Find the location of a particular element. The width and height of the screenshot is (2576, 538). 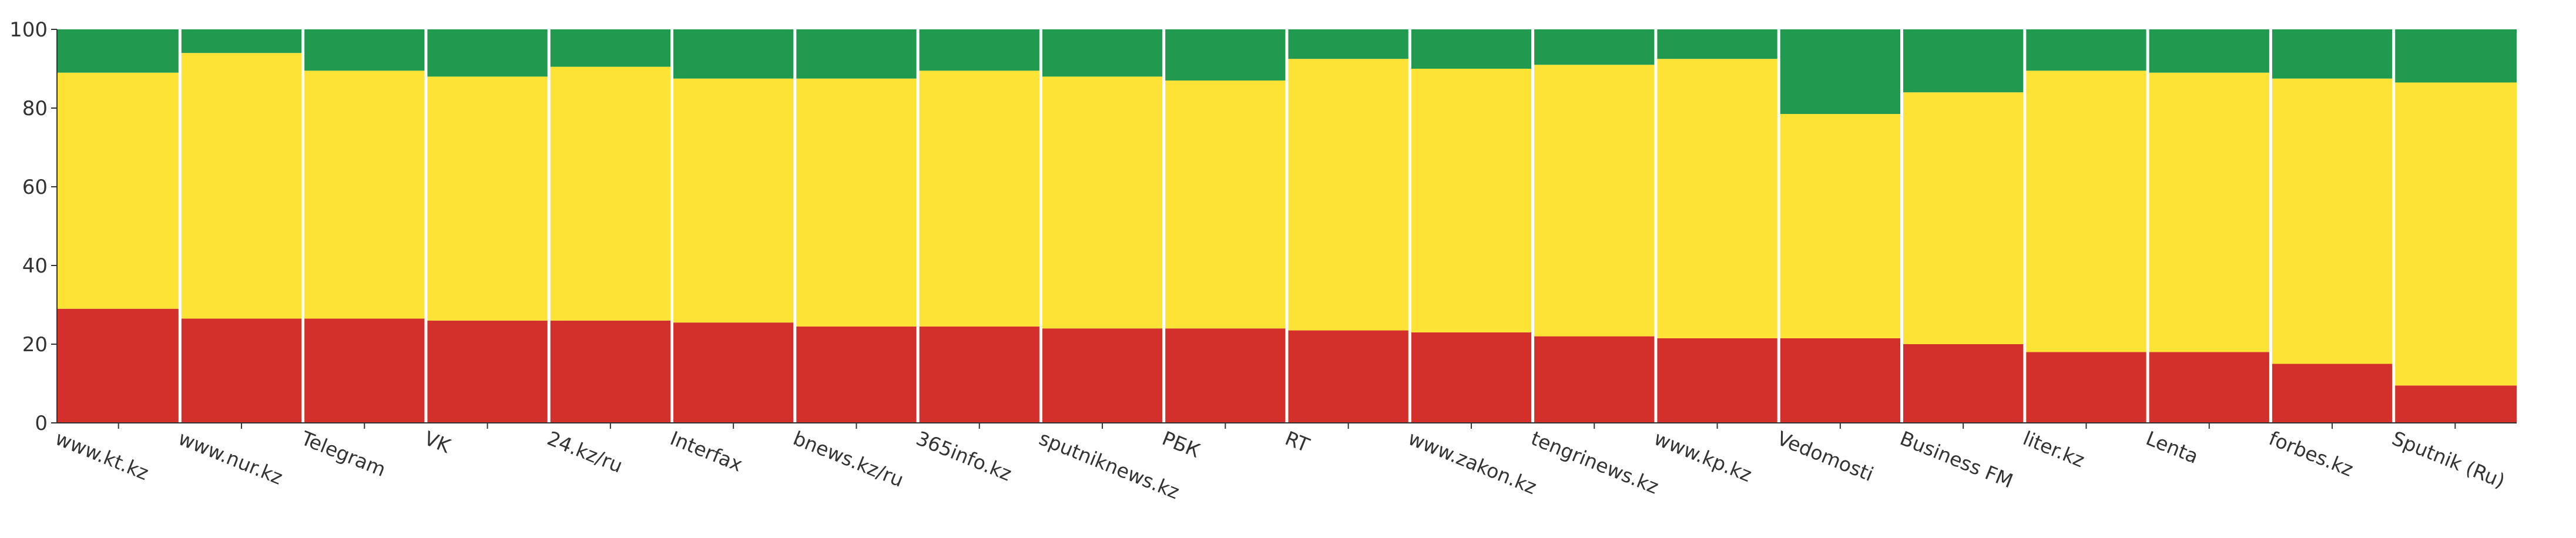

x-tick-label: 24.kz/ru is located at coordinates (585, 452).